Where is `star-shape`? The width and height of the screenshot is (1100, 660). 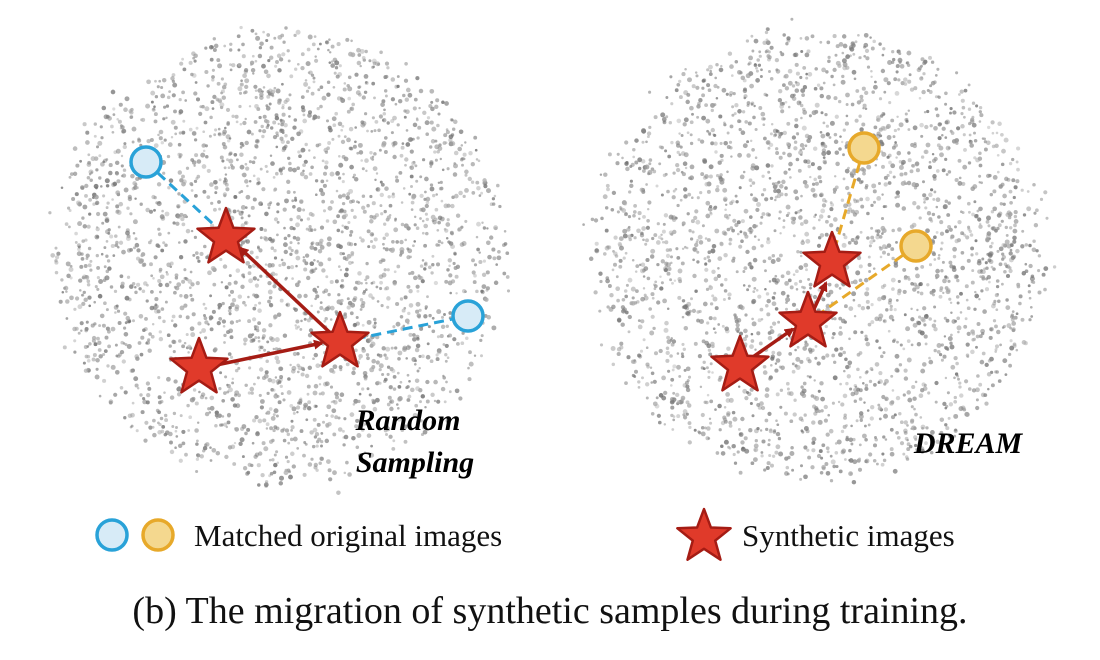 star-shape is located at coordinates (340, 339).